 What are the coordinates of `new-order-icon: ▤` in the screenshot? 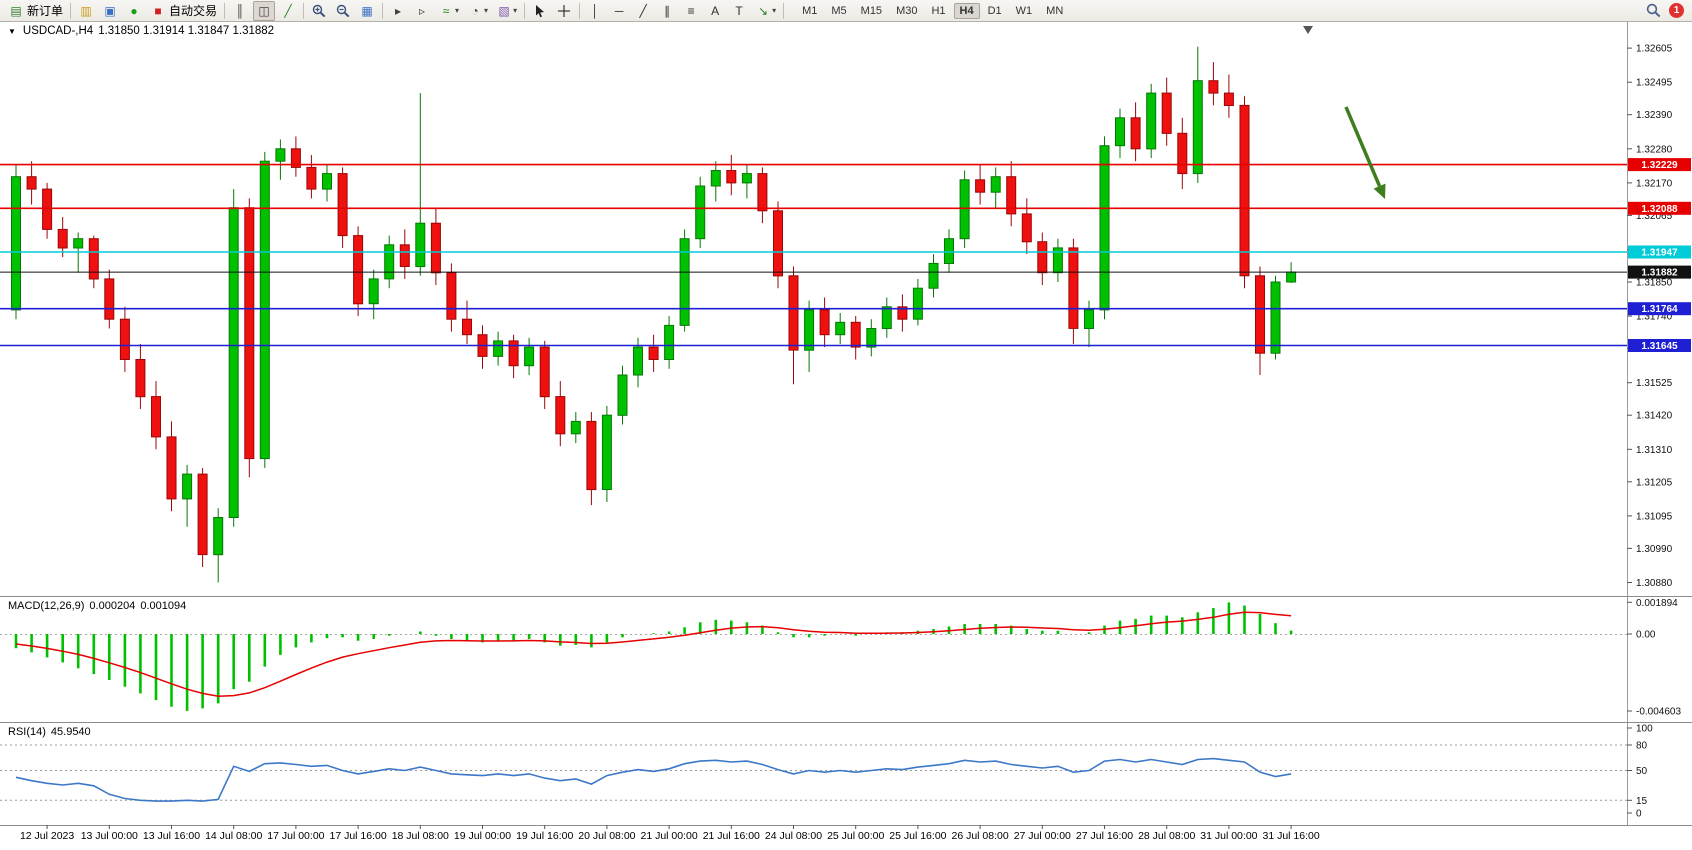 It's located at (16, 10).